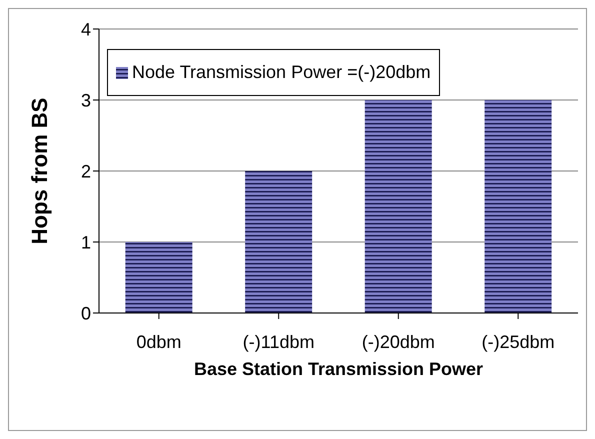 The height and width of the screenshot is (439, 595). What do you see at coordinates (518, 342) in the screenshot?
I see `x-tick-label: (-)25dbm` at bounding box center [518, 342].